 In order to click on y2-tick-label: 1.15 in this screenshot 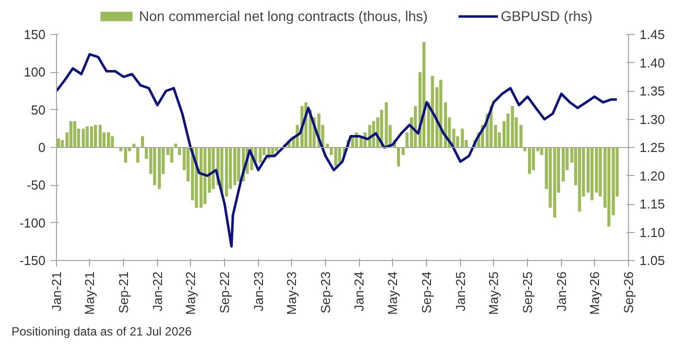, I will do `click(652, 204)`.